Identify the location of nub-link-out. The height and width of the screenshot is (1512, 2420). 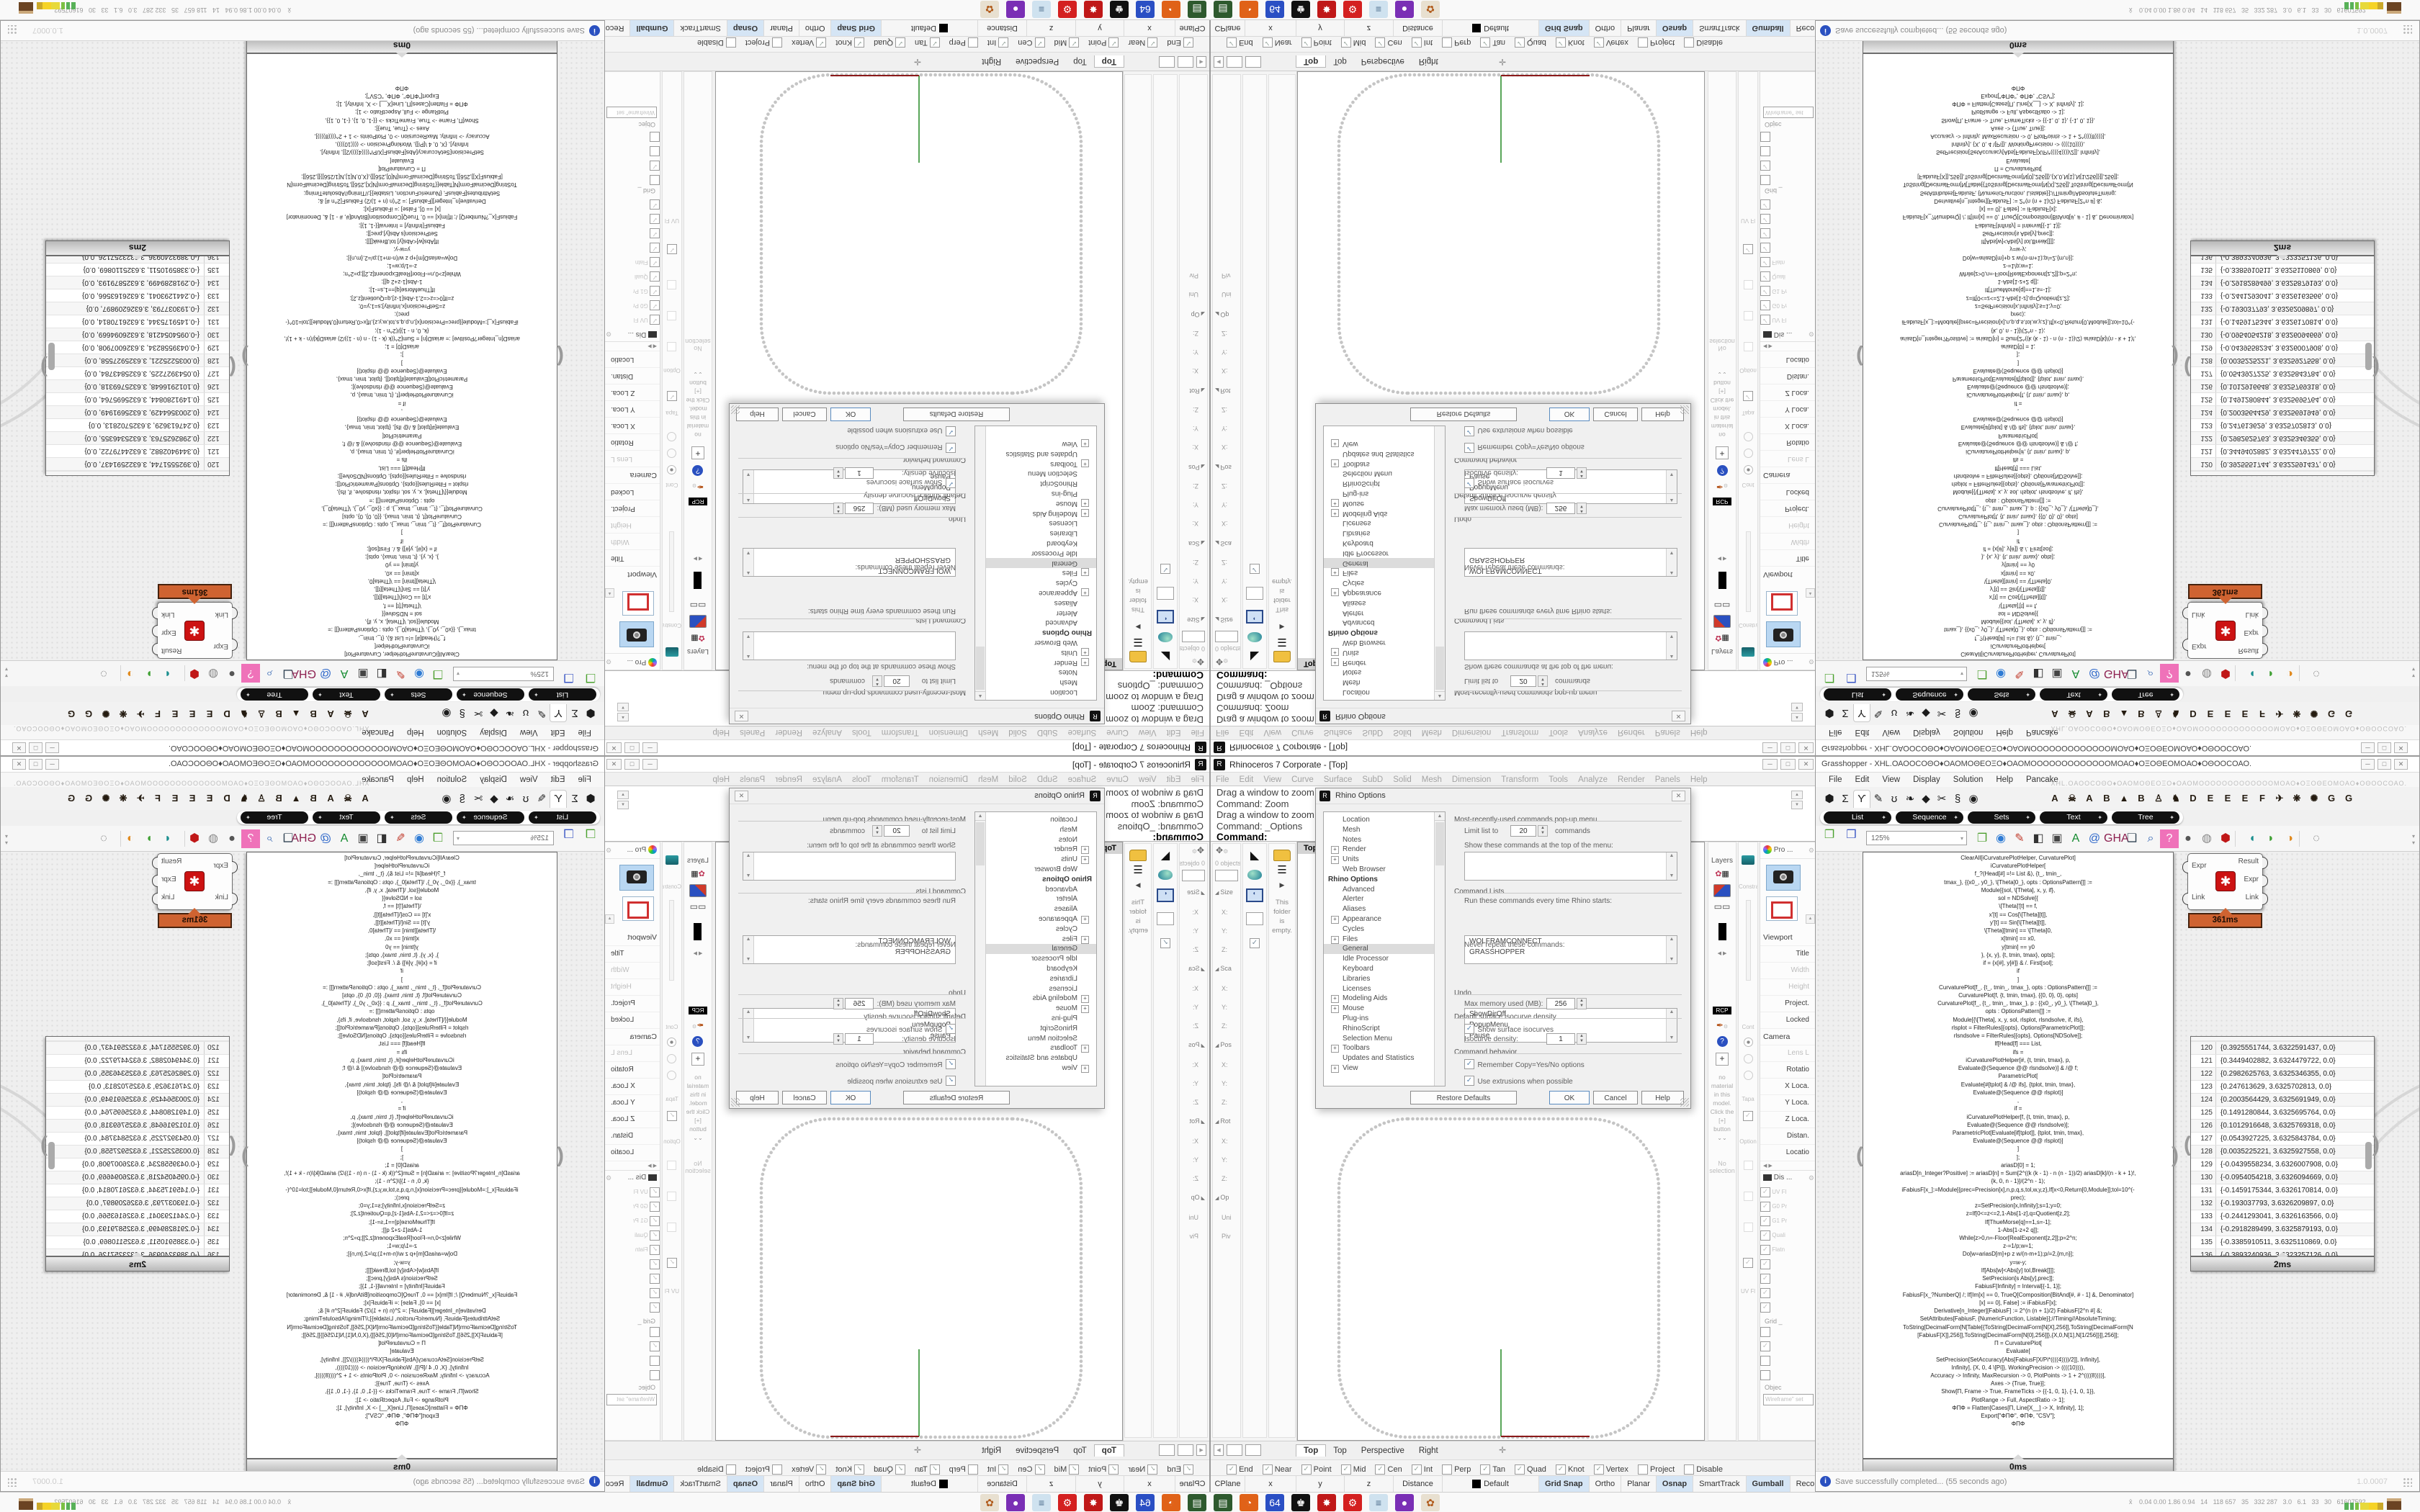
(155, 899).